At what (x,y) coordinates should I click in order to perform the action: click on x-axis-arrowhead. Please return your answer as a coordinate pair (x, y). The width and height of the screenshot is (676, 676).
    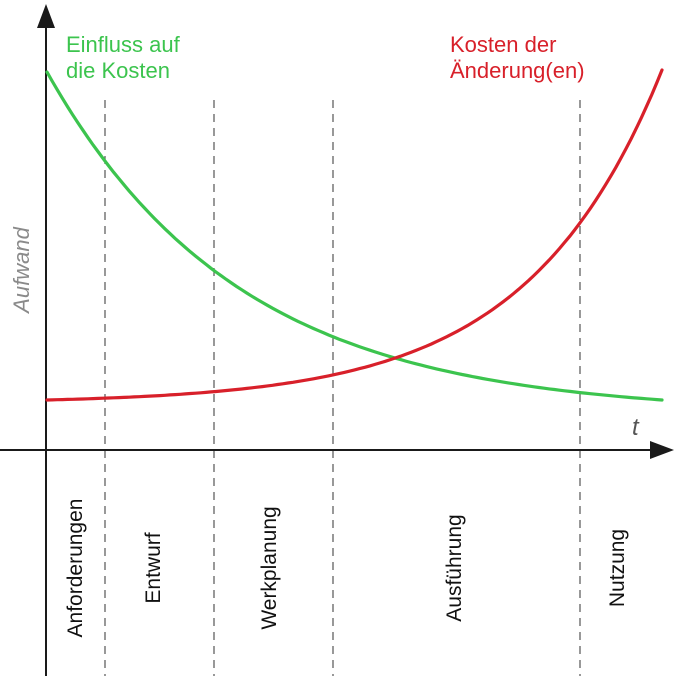
    Looking at the image, I should click on (662, 450).